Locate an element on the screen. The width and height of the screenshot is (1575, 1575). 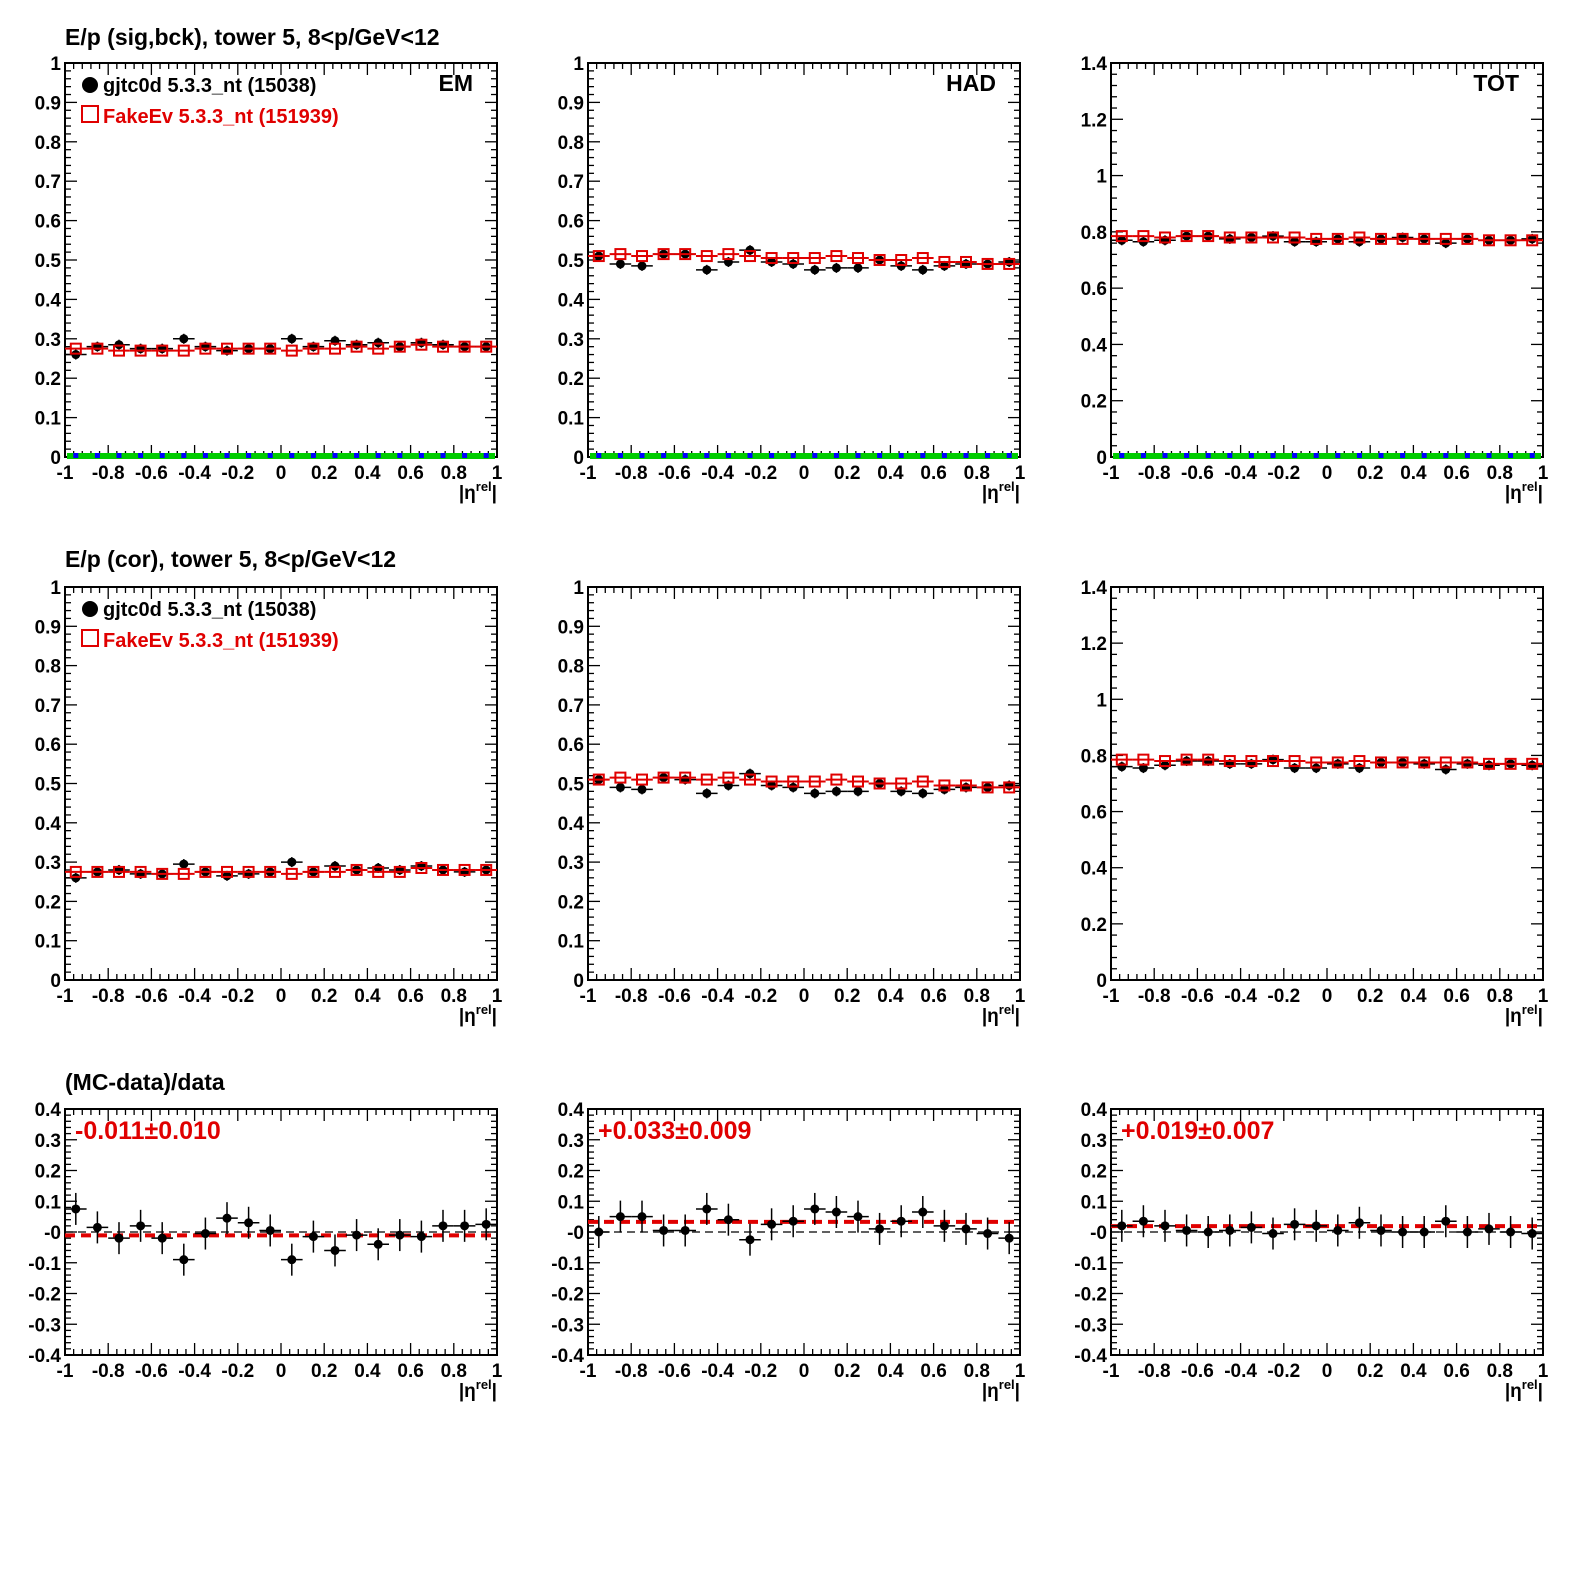
x-tick-label: 0.2 is located at coordinates (847, 473).